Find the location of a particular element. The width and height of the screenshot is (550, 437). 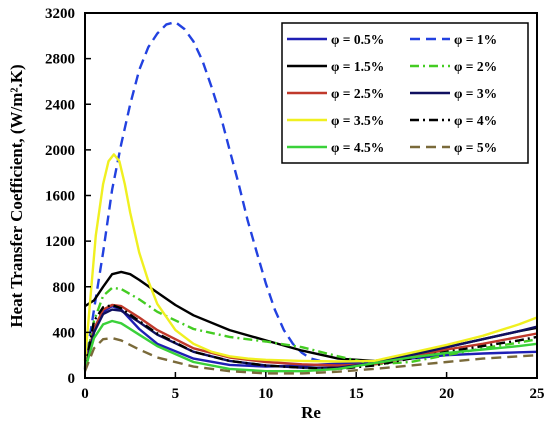

x-tick-label: 5 is located at coordinates (176, 394).